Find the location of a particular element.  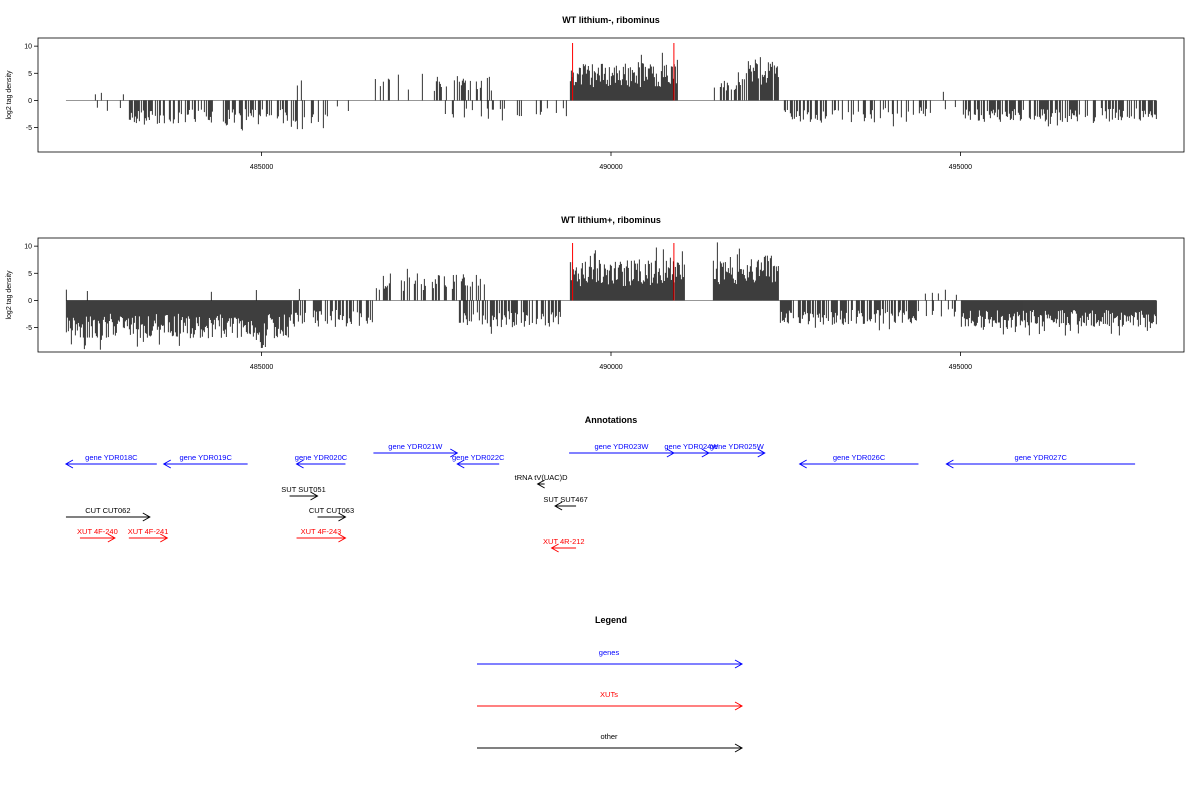

annotation-feature: XUT 4F-243 is located at coordinates (321, 535).